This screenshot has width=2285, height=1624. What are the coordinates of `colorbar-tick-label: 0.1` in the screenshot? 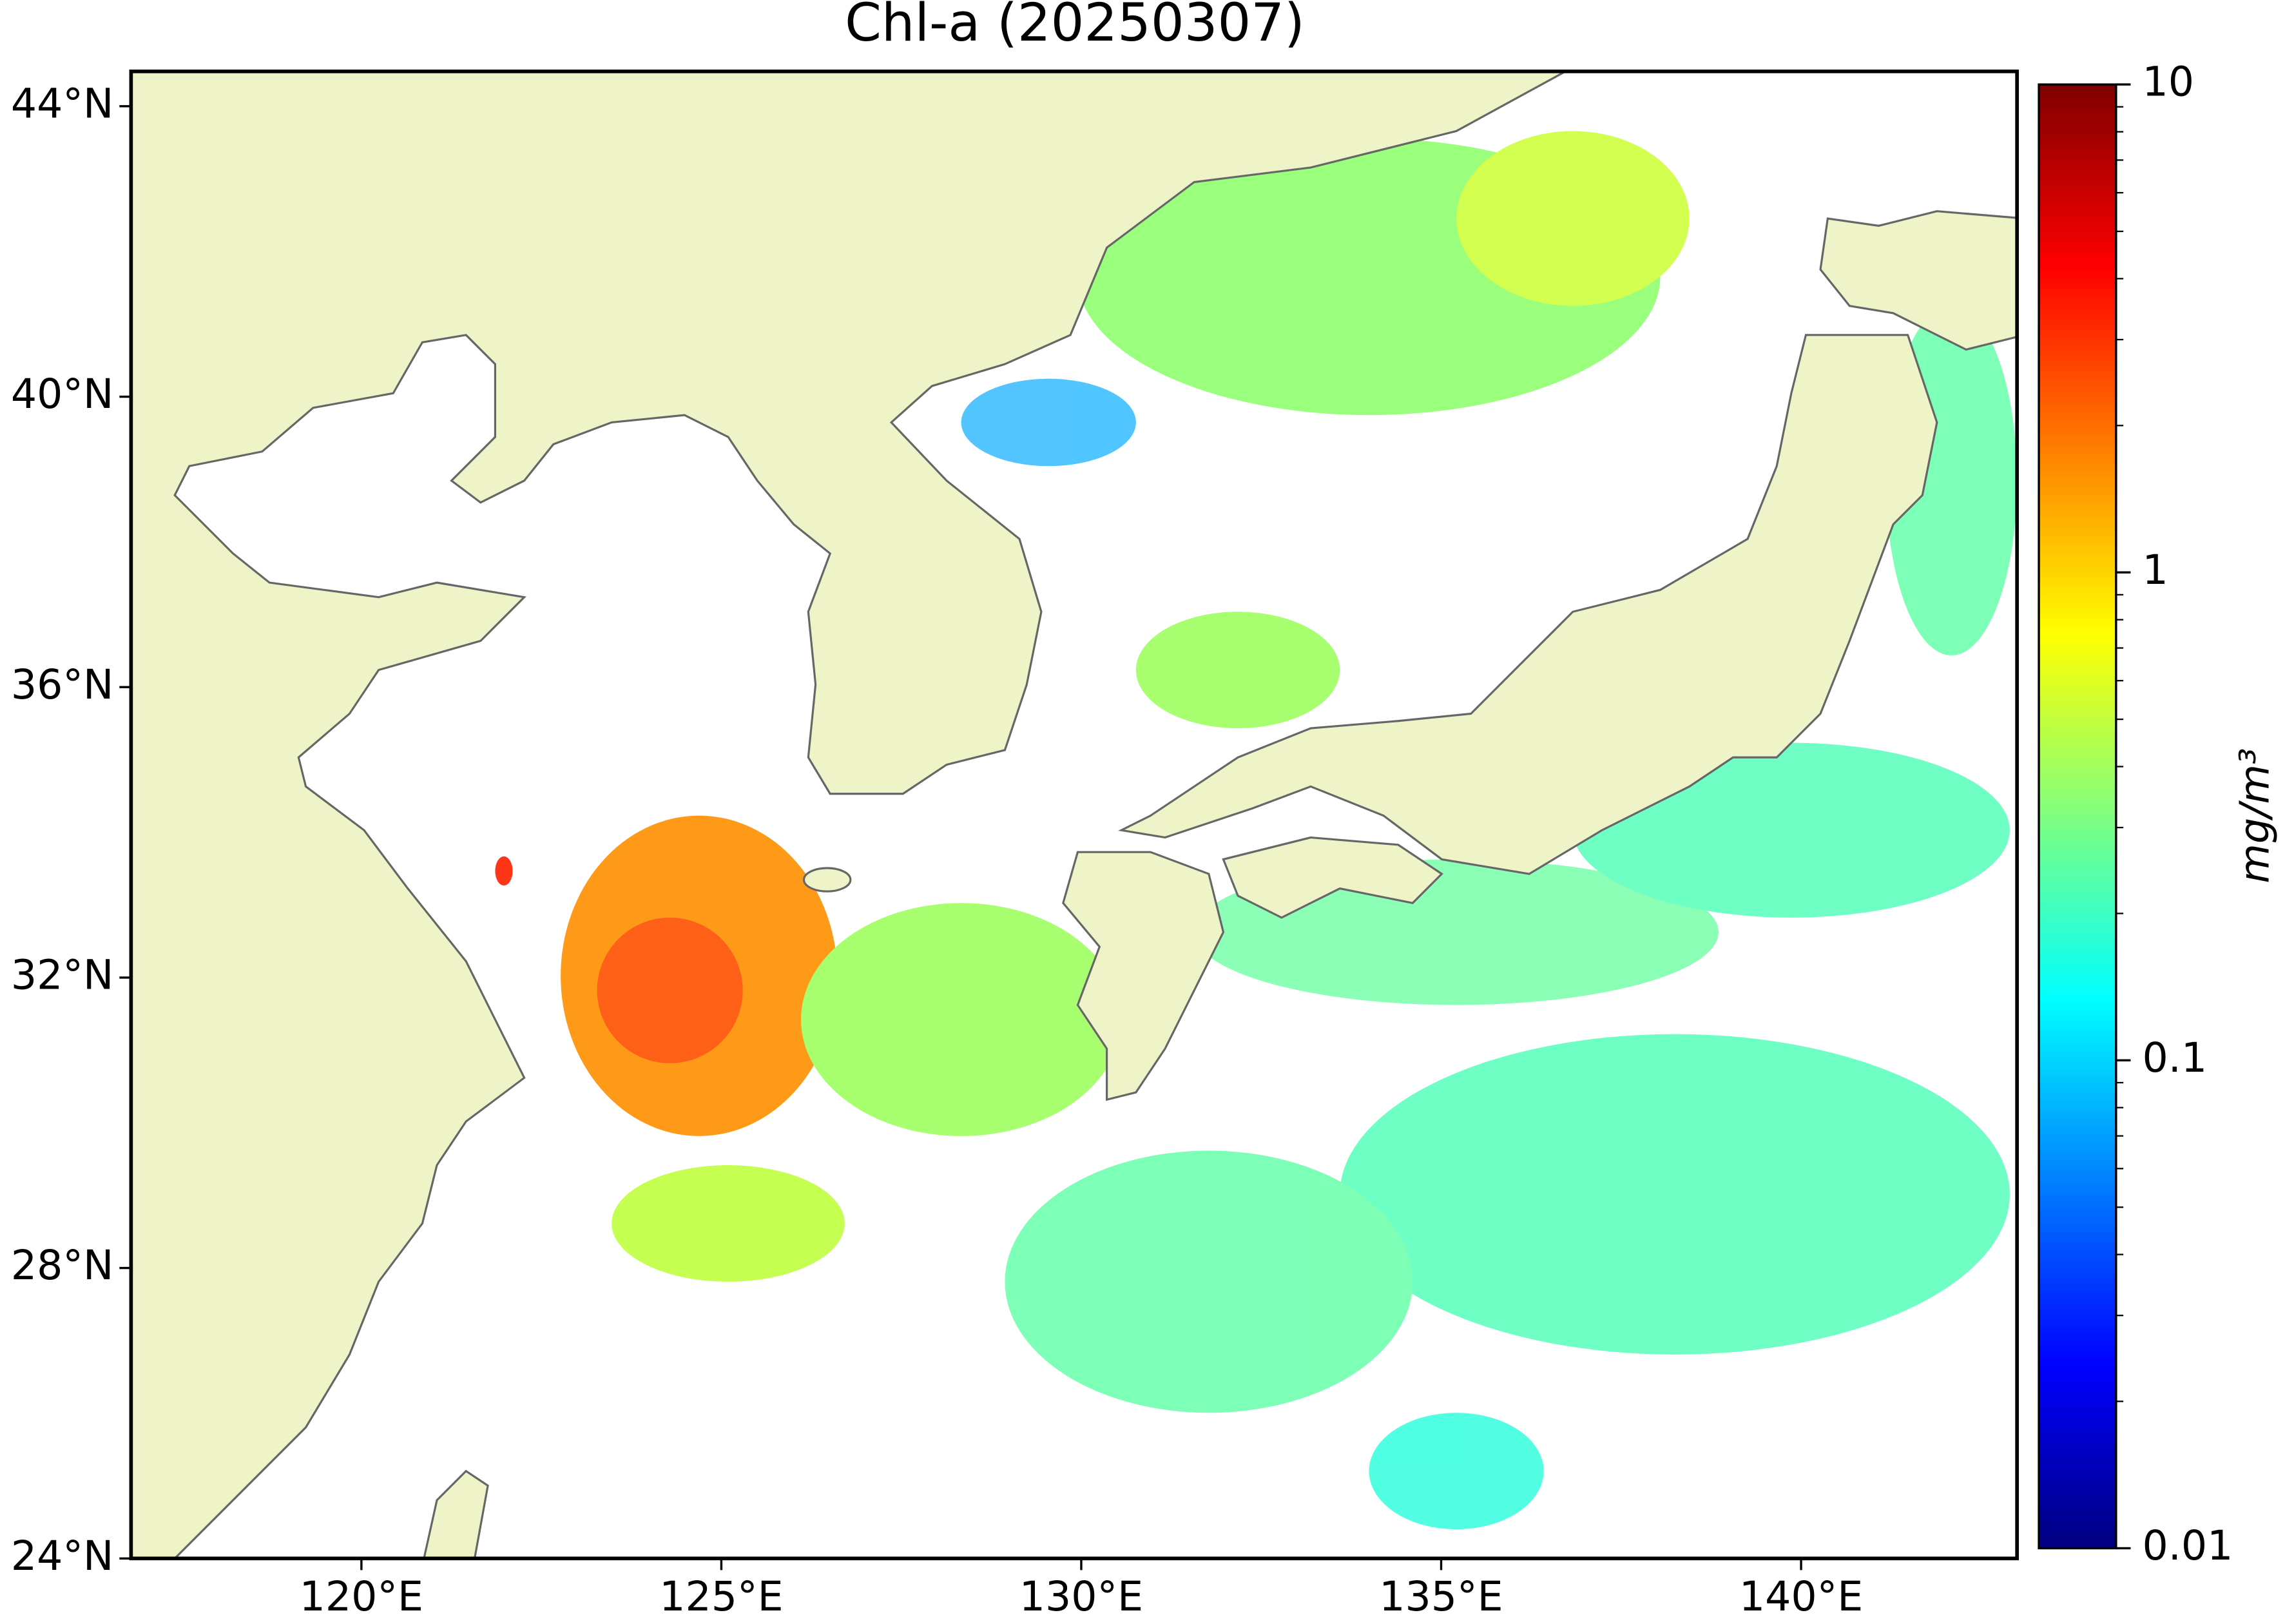 It's located at (2175, 1058).